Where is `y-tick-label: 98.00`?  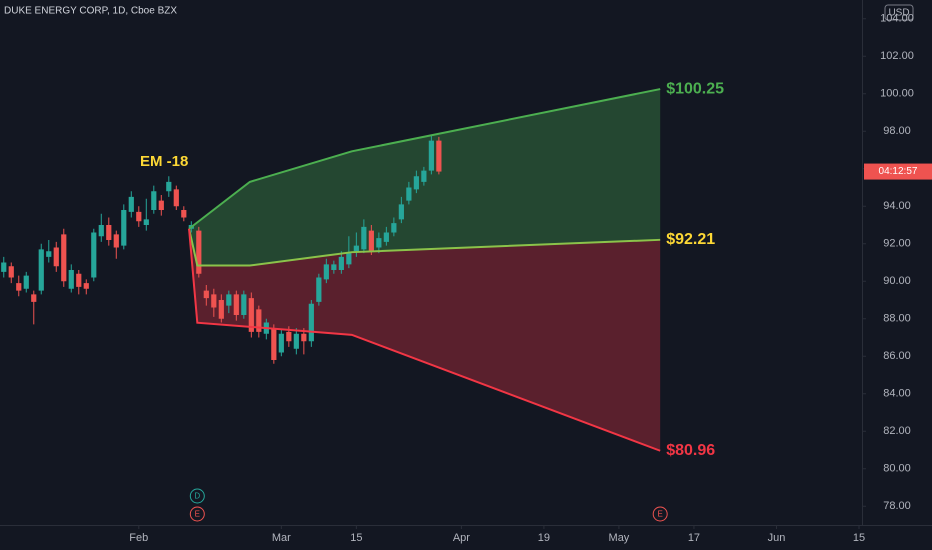 y-tick-label: 98.00 is located at coordinates (897, 131).